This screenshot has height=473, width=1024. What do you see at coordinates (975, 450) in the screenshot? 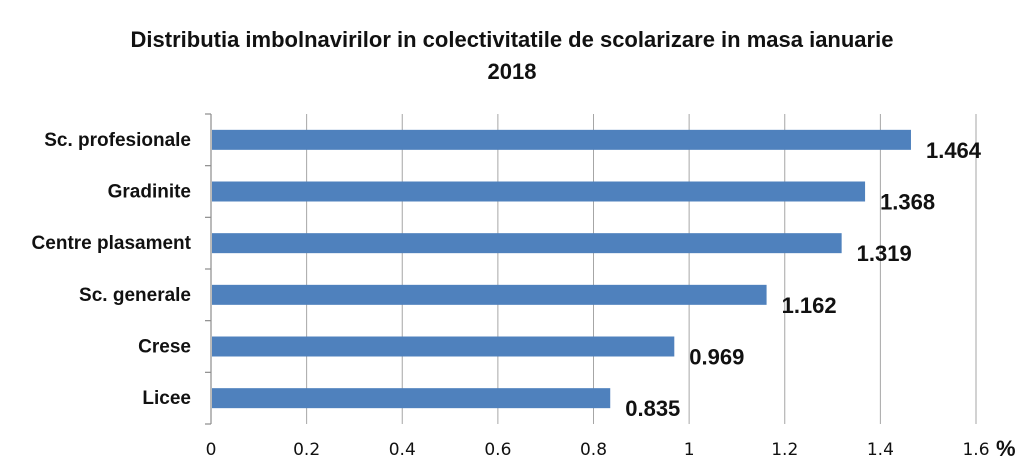
I see `x-tick-label-8: 1.6` at bounding box center [975, 450].